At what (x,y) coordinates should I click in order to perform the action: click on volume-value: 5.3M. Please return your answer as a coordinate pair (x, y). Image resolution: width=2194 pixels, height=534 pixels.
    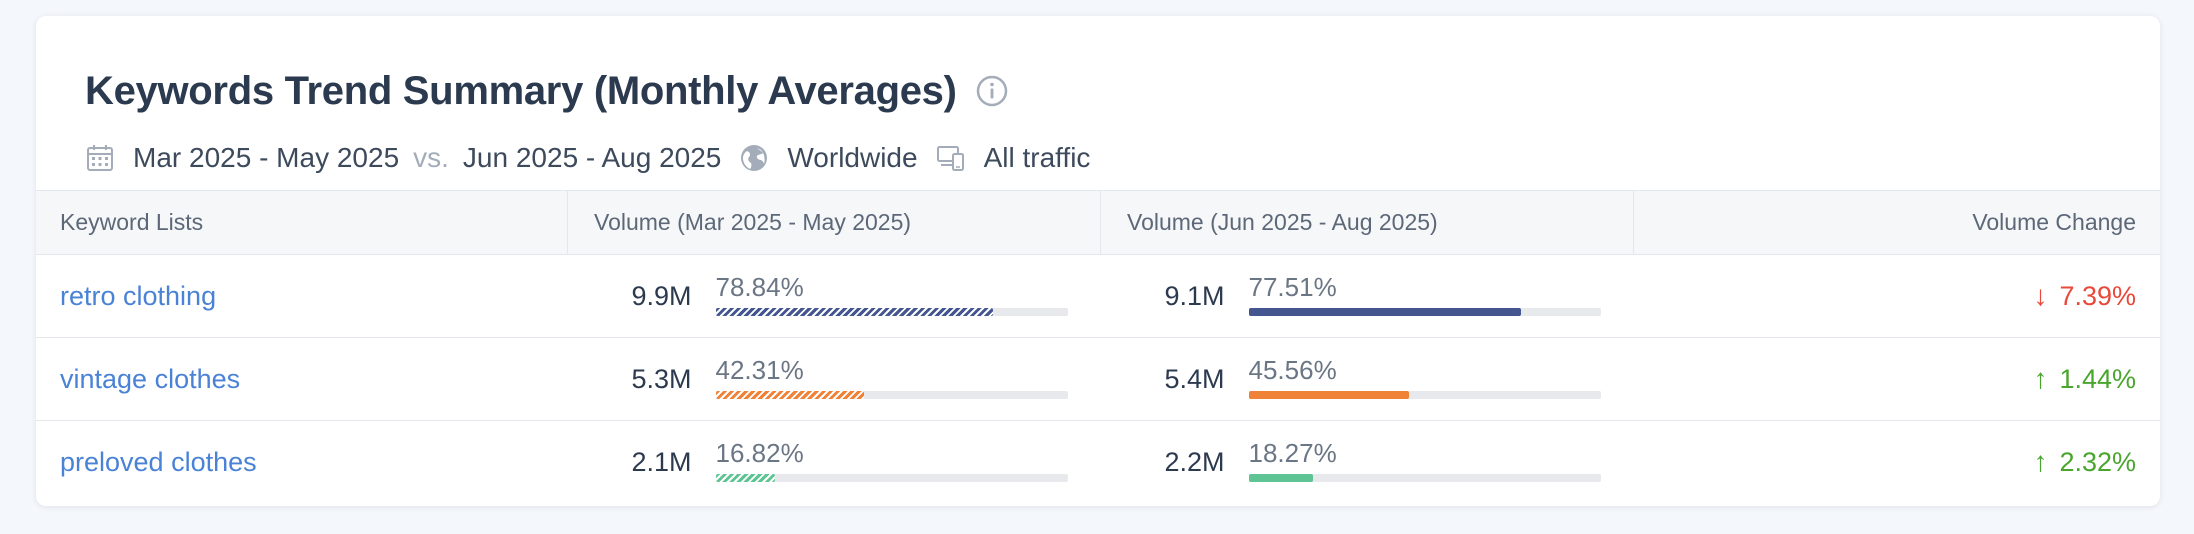
    Looking at the image, I should click on (661, 378).